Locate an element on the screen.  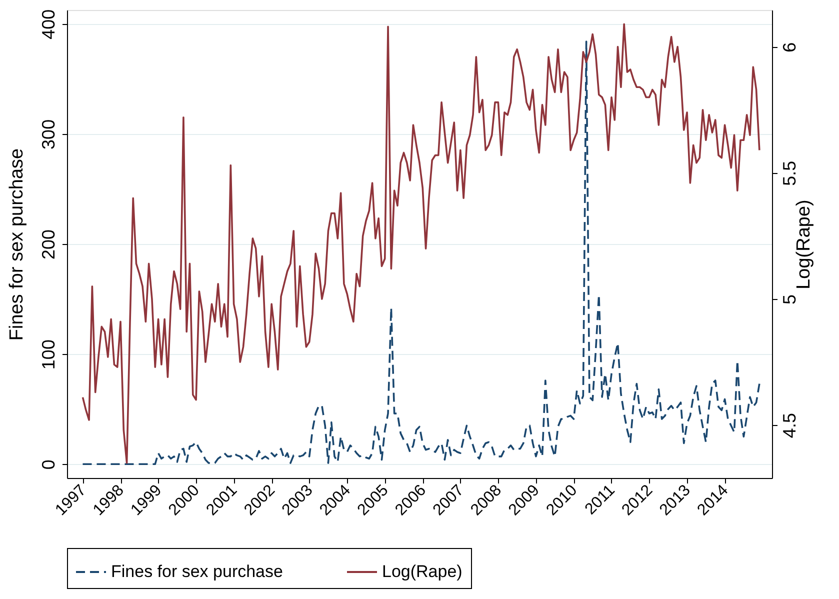
y-tick-label: 0 is located at coordinates (48, 465).